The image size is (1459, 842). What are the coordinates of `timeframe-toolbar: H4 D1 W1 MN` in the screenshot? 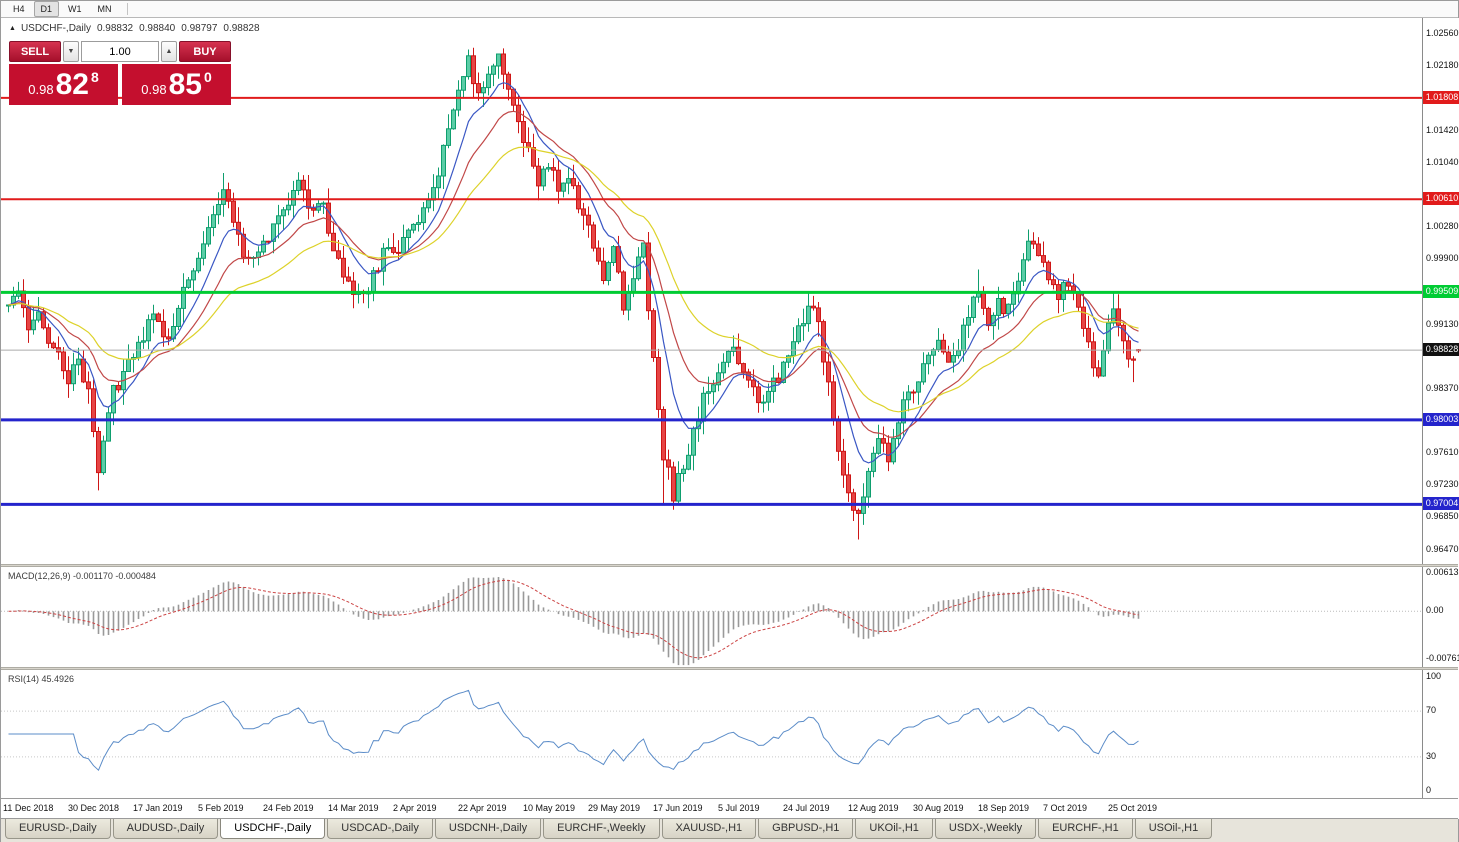 It's located at (729, 9).